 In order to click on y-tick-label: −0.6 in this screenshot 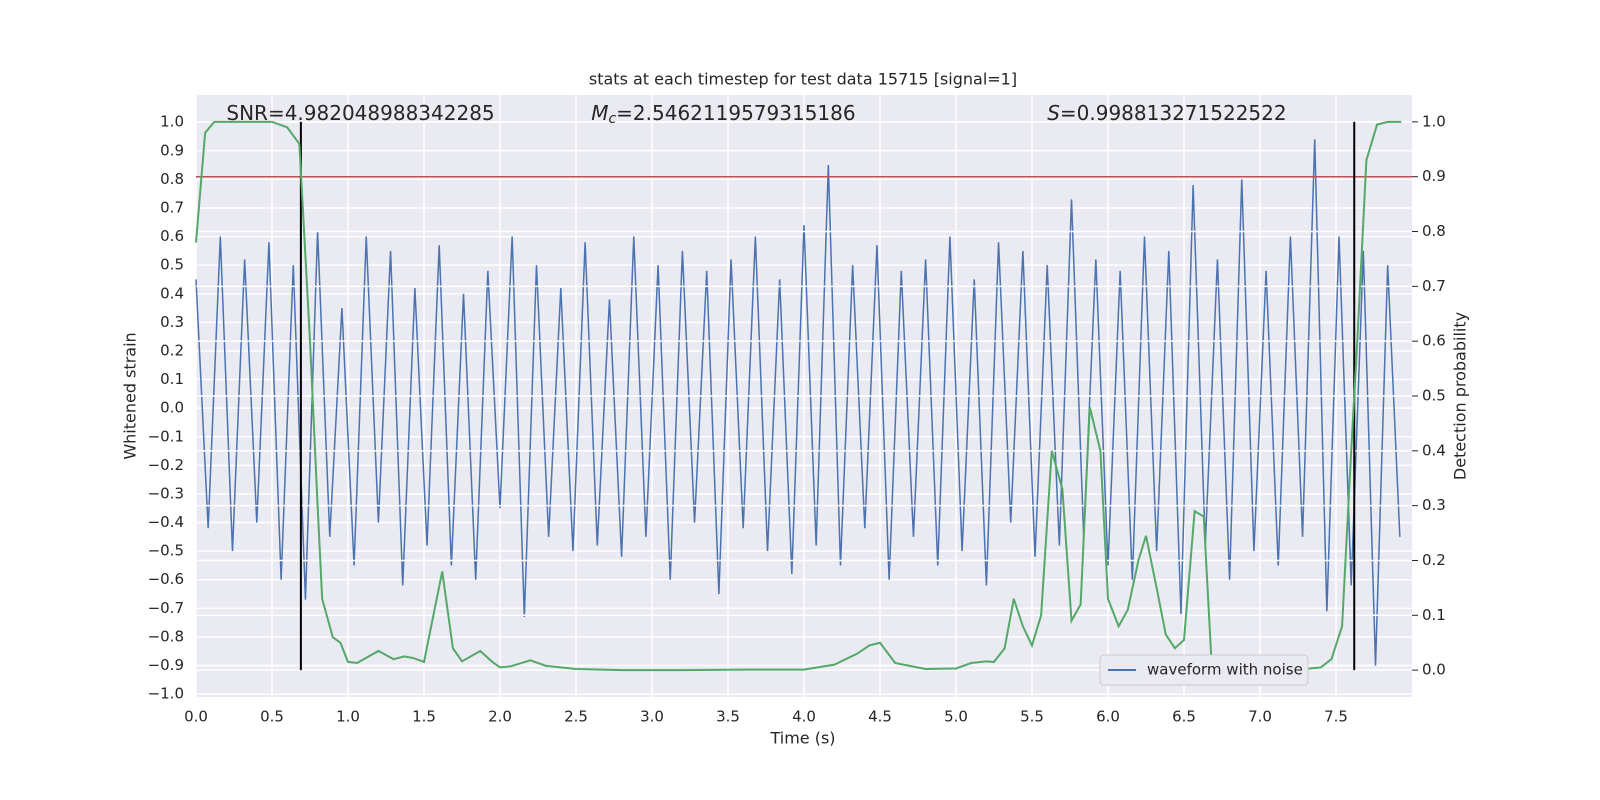, I will do `click(166, 579)`.